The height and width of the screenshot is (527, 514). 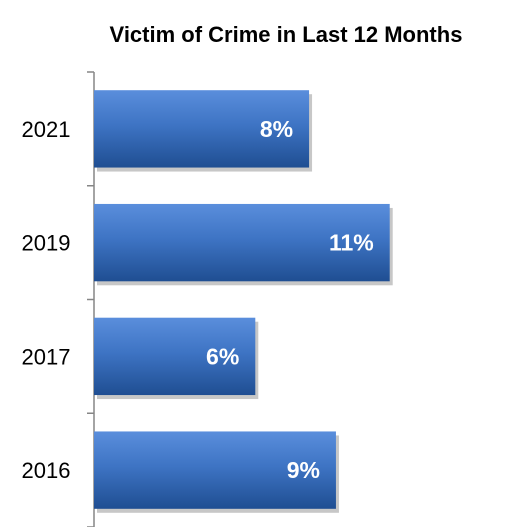 I want to click on category-label-2016: 2016, so click(x=46, y=470).